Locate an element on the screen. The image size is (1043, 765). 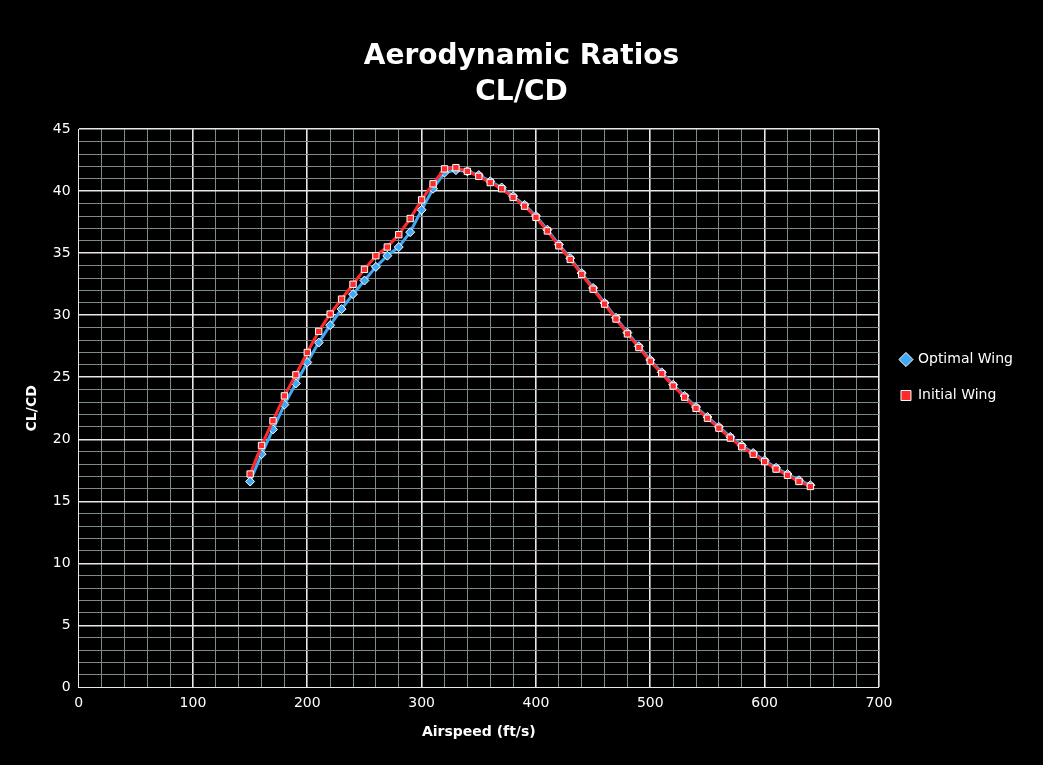
x-tick-label: 300 is located at coordinates (421, 702).